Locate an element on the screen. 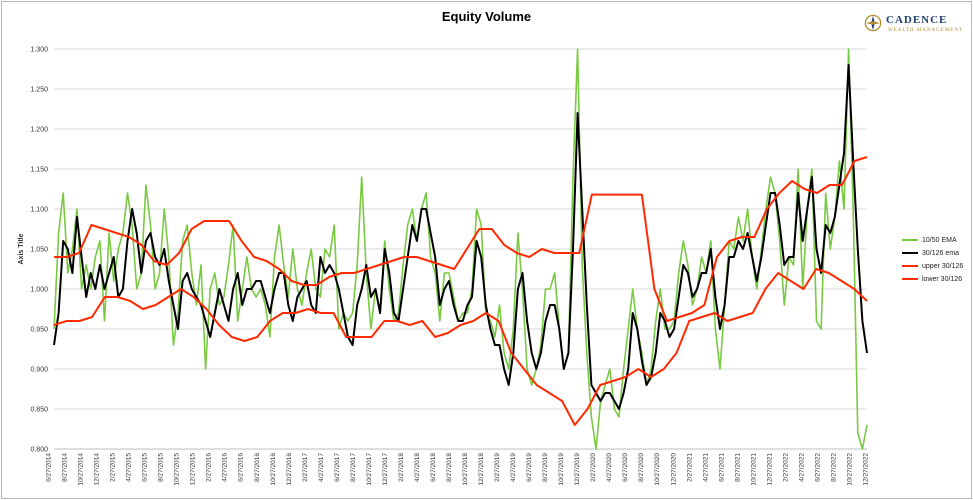 This screenshot has height=500, width=973. x-tick-label: 12/27/2021 is located at coordinates (769, 469).